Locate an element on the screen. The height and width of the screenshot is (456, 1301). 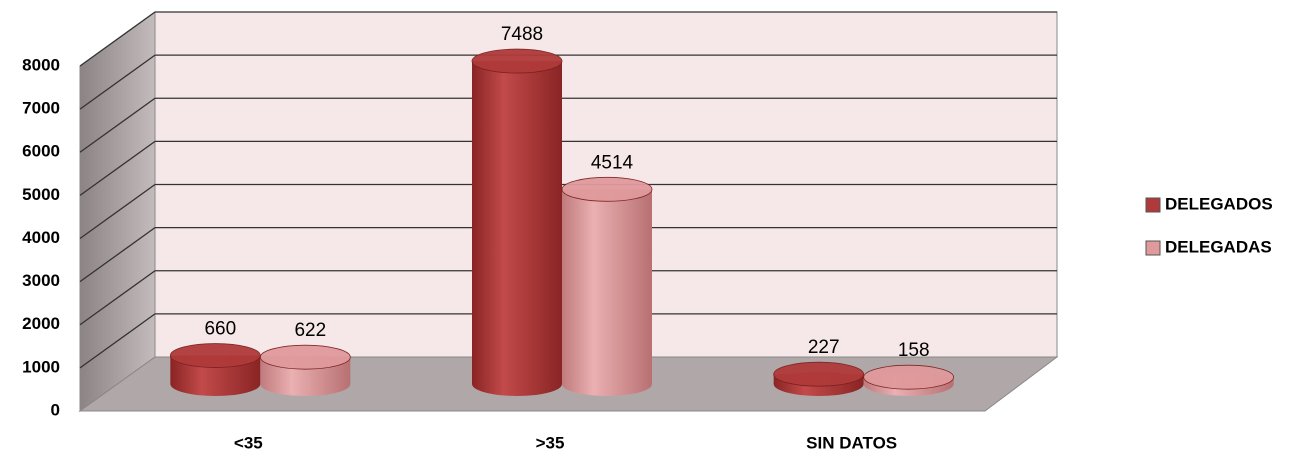
y-tick-label: 7000 is located at coordinates (41, 108).